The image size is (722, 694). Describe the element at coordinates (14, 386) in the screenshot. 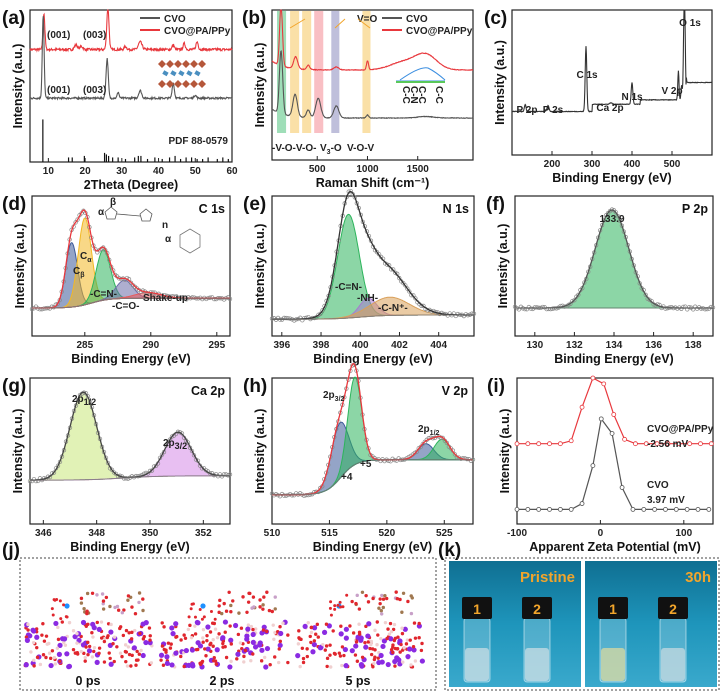

I see `panel-label-g: (g)` at that location.